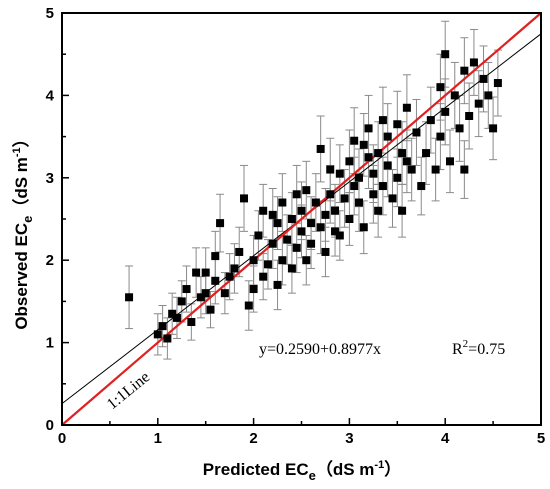  I want to click on x-axis-title: Predicted ECe（dS m-1）, so click(302, 471).